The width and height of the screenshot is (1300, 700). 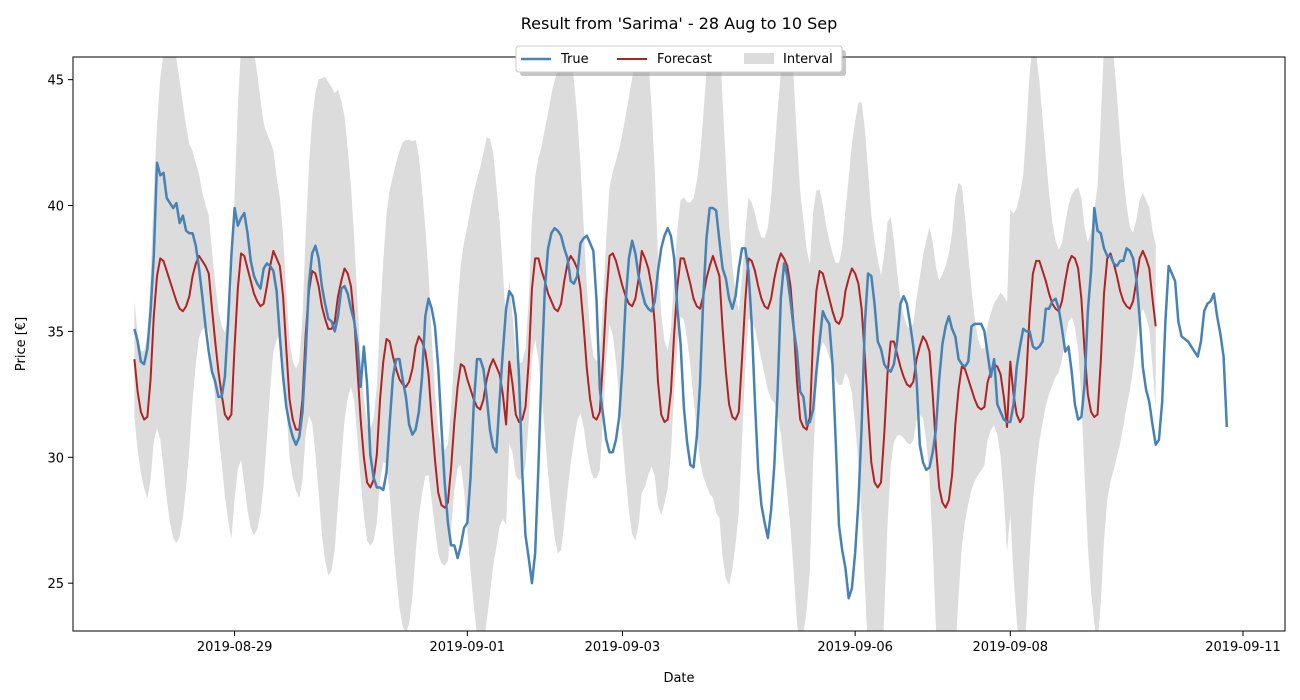 What do you see at coordinates (1010, 647) in the screenshot?
I see `x-tick-label: 2019-09-08` at bounding box center [1010, 647].